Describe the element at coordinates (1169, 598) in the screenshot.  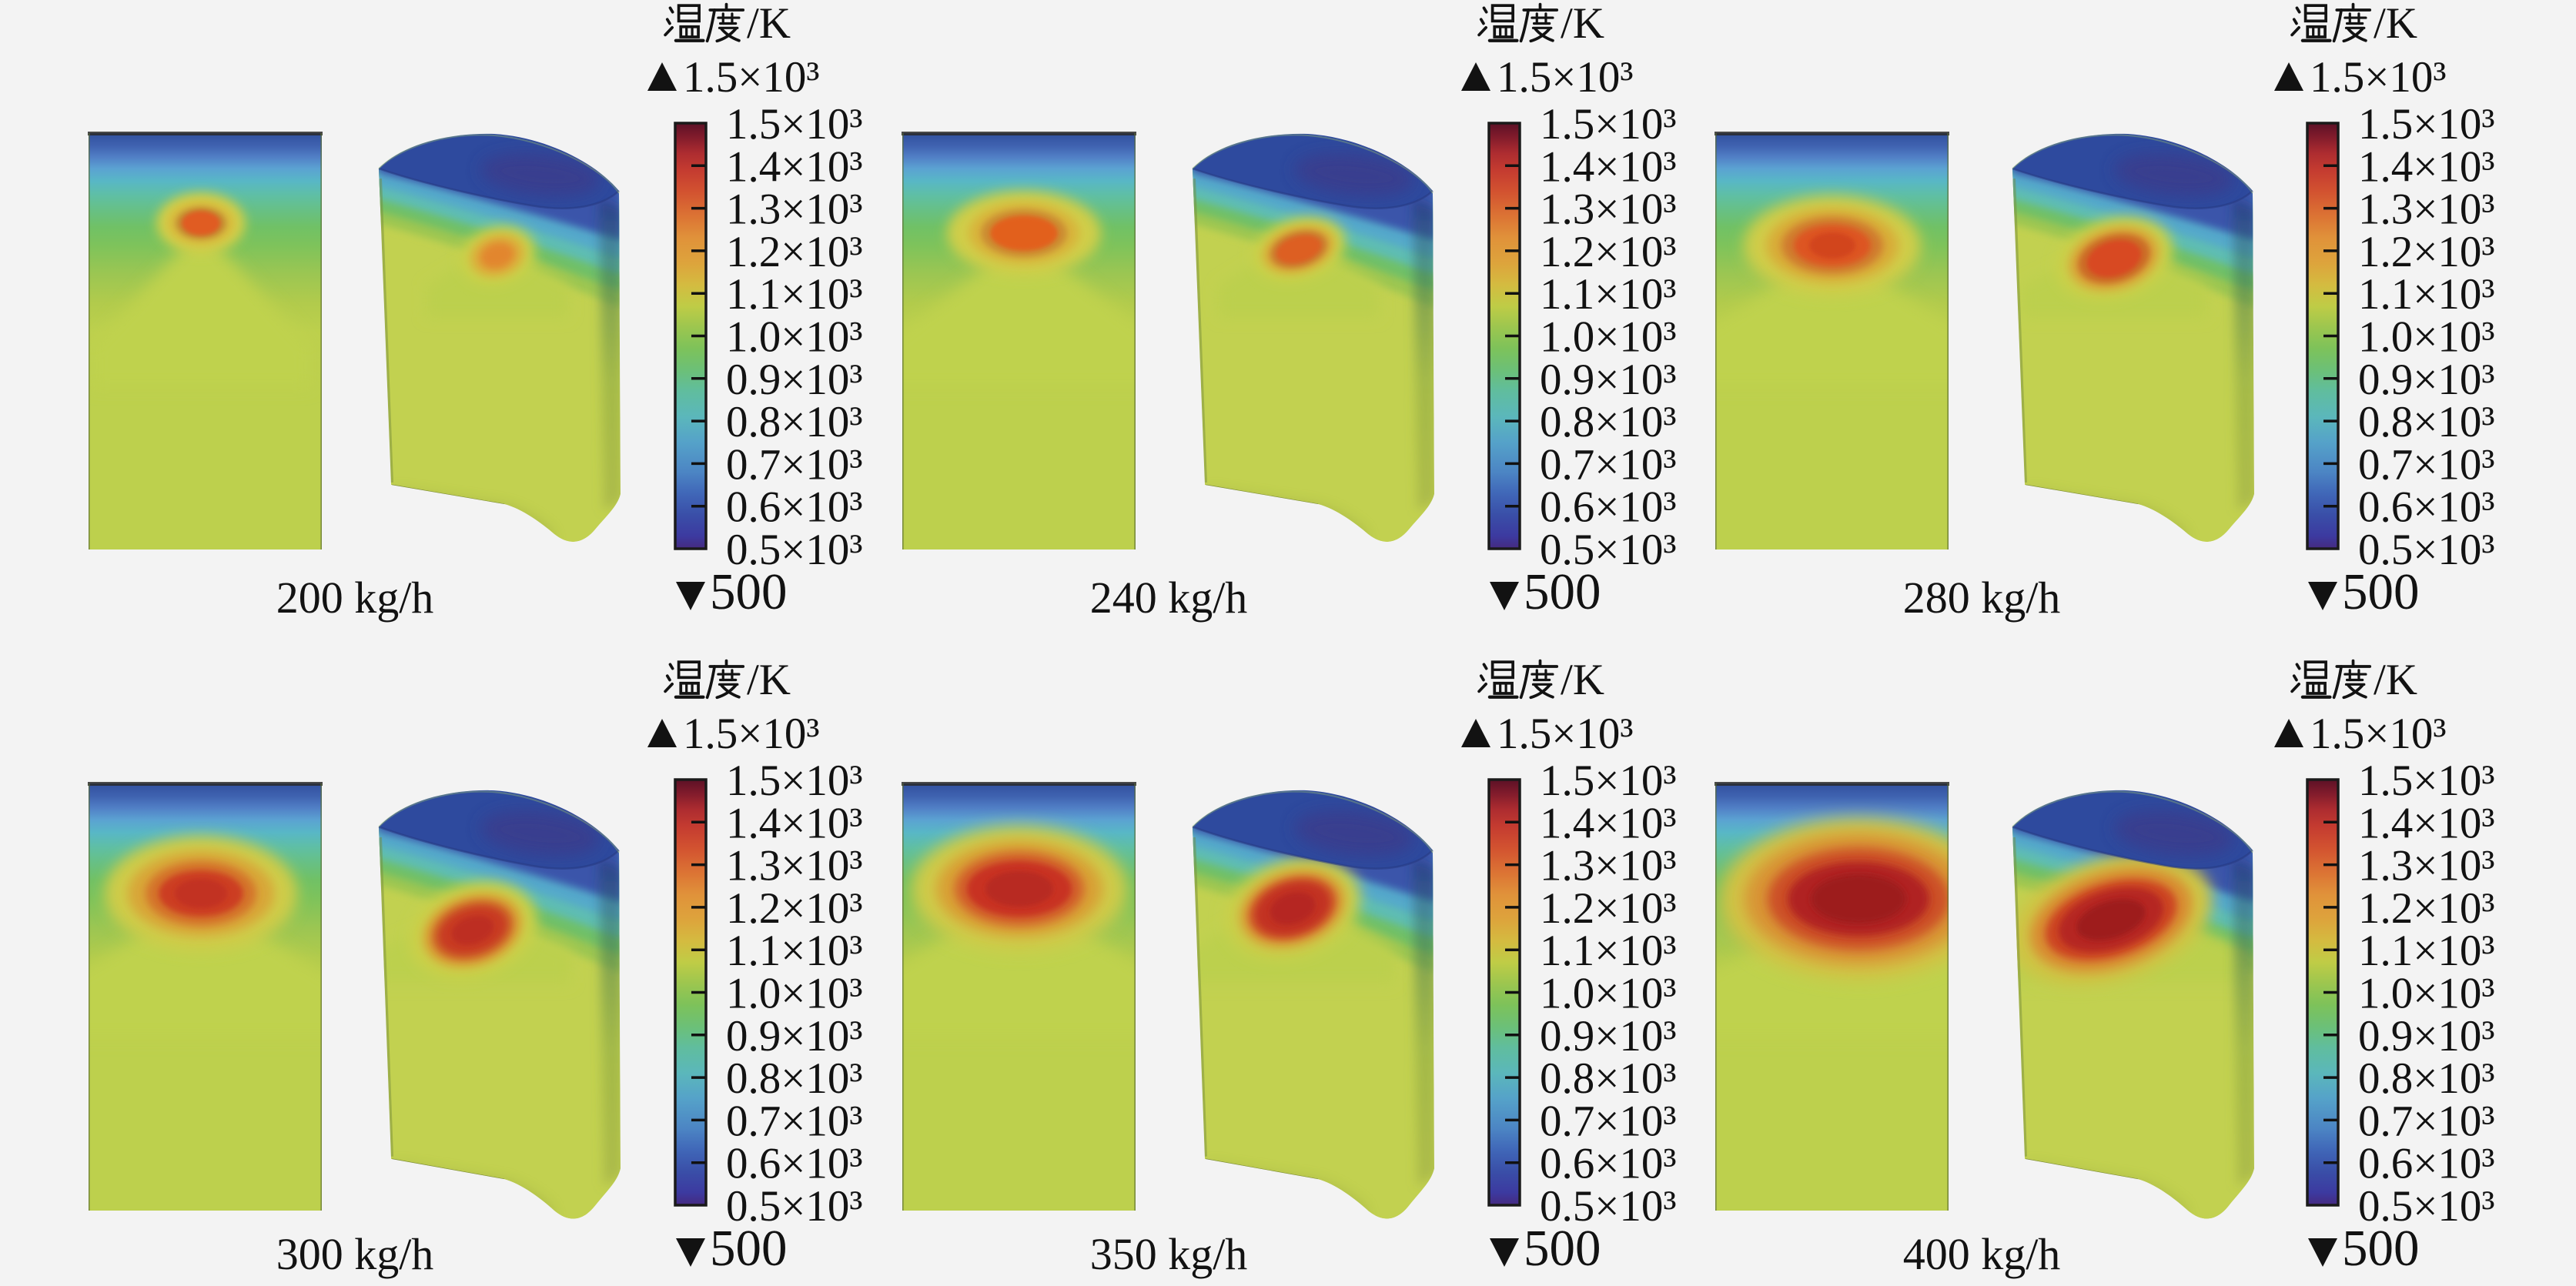
I see `svg-text: 240 kg/h` at that location.